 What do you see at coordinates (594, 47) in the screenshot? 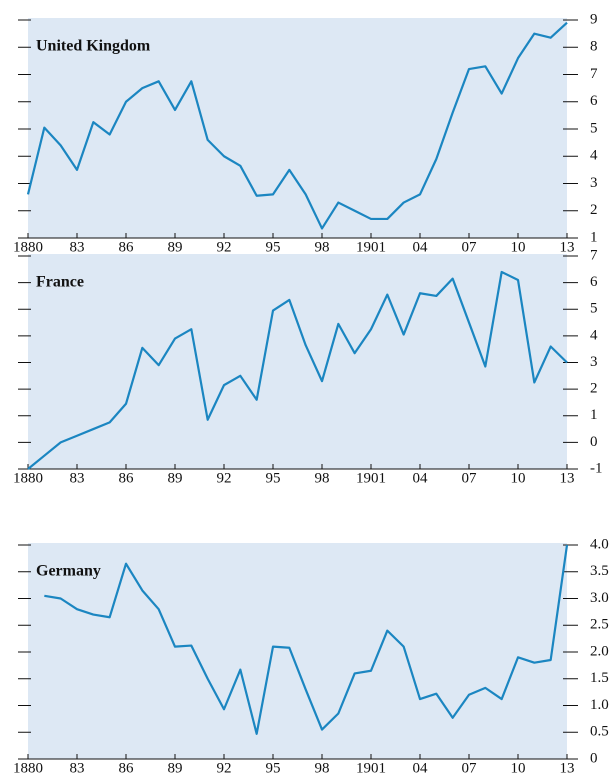
I see `y-tick-label: 8` at bounding box center [594, 47].